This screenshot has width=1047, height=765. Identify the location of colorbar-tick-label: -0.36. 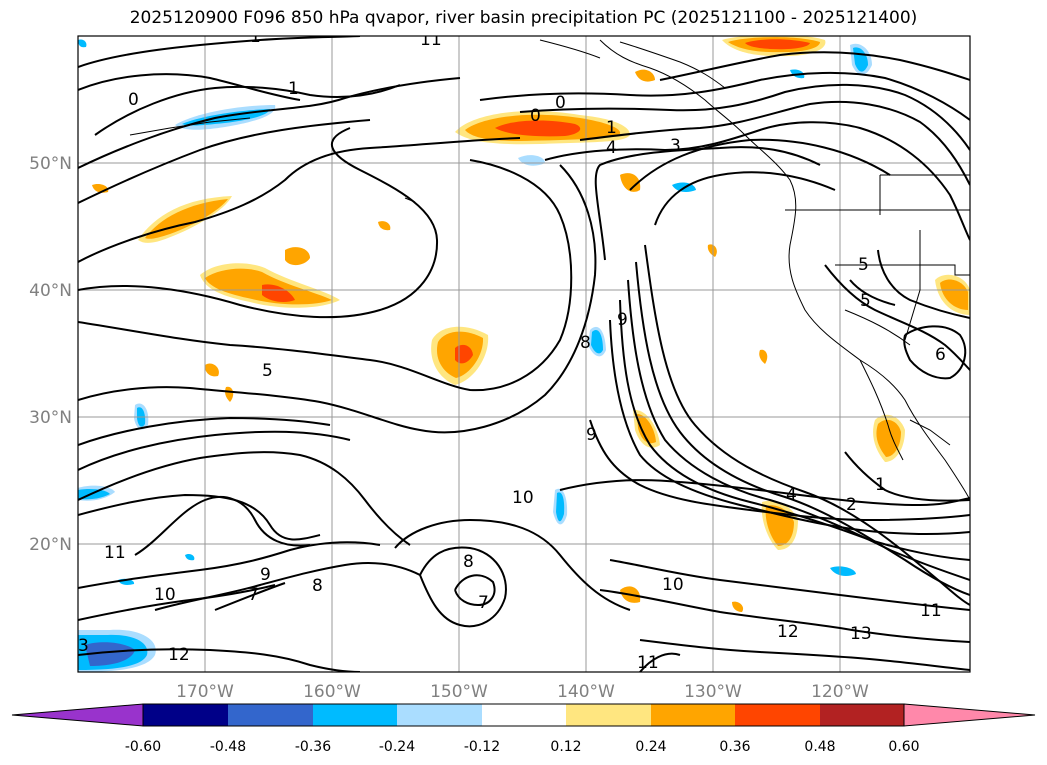
(313, 747).